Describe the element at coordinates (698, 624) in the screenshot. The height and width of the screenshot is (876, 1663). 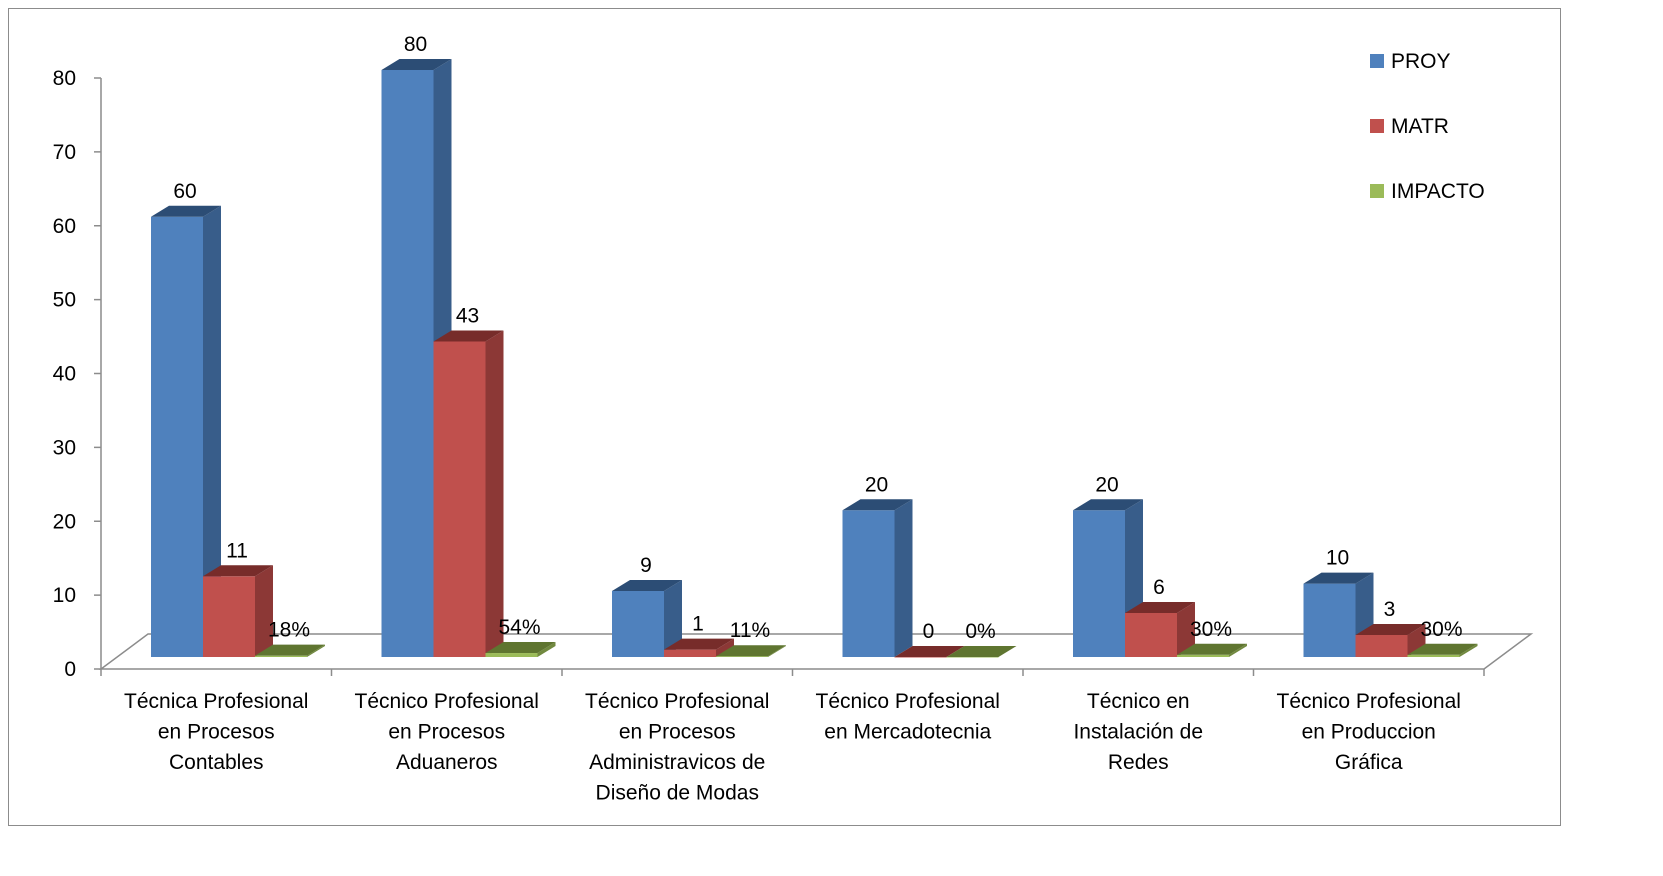
I see `data-label-matr: 1` at that location.